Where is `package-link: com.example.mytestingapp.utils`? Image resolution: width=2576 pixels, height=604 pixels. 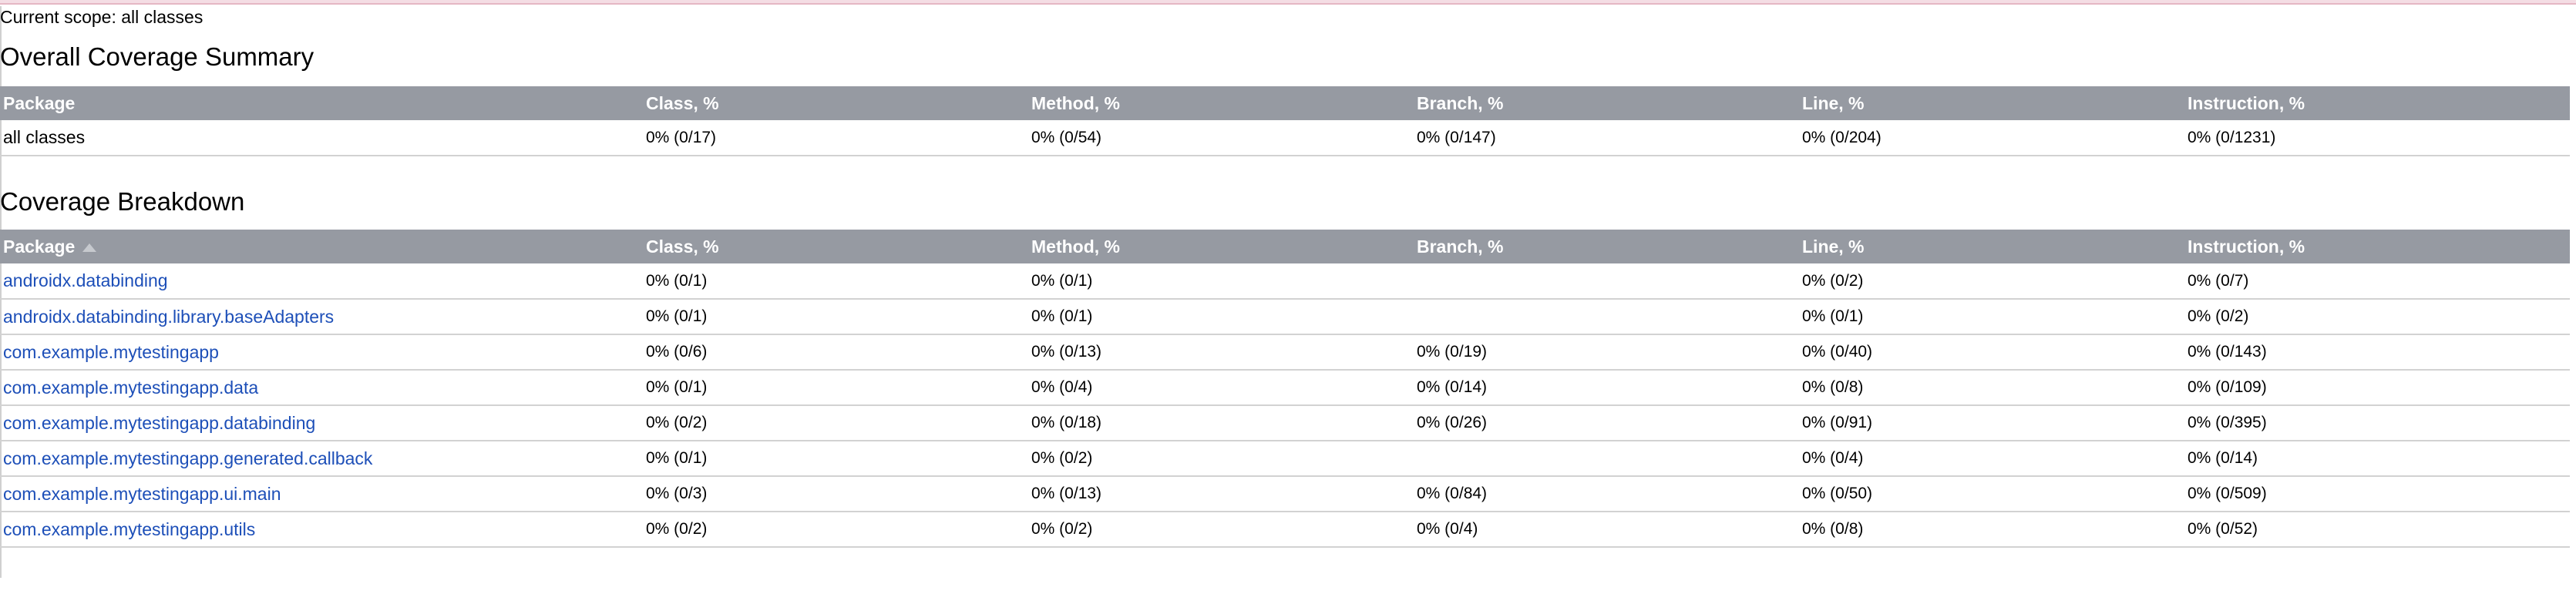
package-link: com.example.mytestingapp.utils is located at coordinates (129, 528).